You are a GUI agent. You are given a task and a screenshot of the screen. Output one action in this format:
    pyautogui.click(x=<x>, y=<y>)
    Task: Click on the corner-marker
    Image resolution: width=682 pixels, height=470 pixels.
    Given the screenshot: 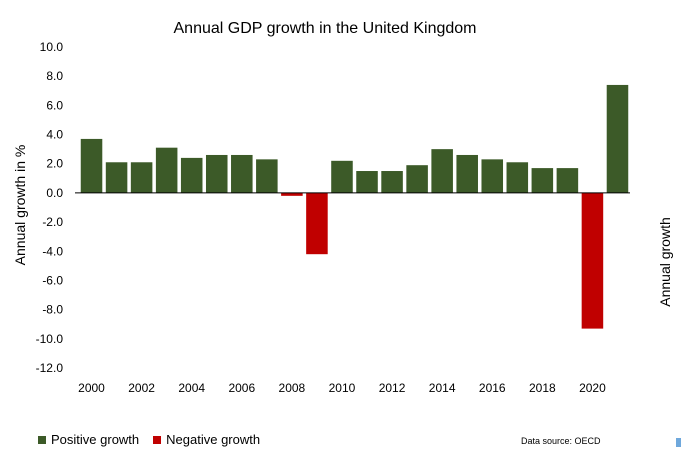 What is the action you would take?
    pyautogui.click(x=678, y=442)
    